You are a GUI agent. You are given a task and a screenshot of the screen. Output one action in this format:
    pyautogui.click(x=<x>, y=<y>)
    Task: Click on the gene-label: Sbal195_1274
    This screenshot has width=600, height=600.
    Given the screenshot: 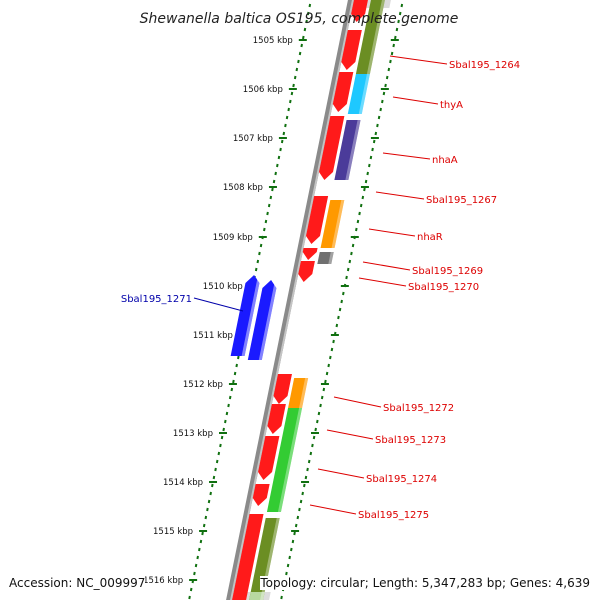 What is the action you would take?
    pyautogui.click(x=401, y=479)
    